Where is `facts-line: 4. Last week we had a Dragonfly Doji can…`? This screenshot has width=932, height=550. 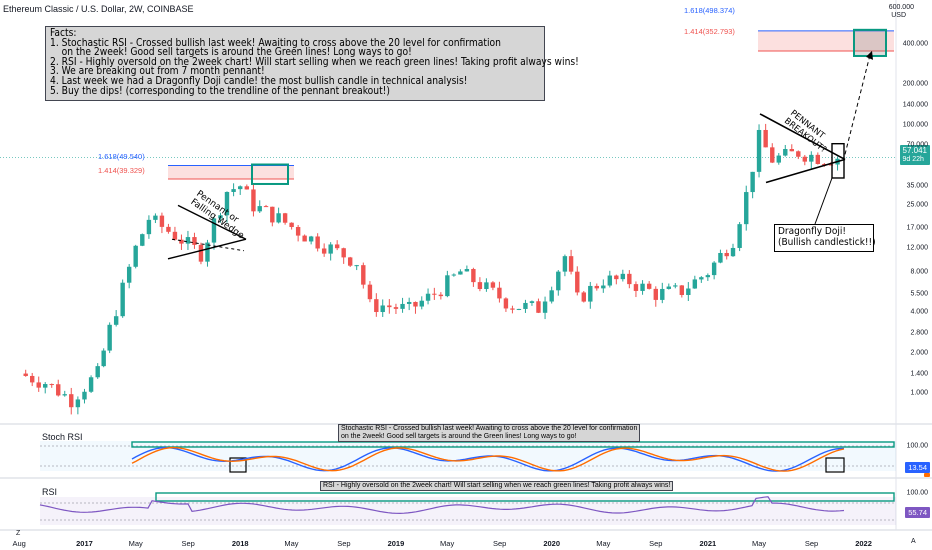
facts-line: 4. Last week we had a Dragonfly Doji can… is located at coordinates (259, 81).